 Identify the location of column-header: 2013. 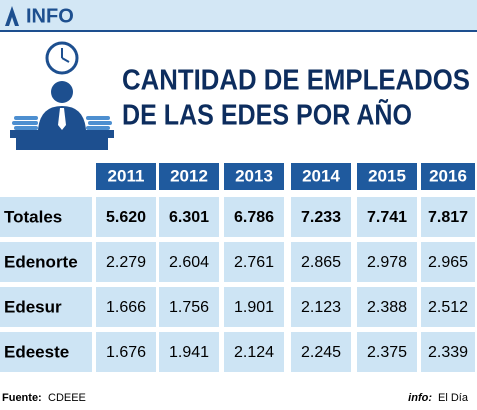
(254, 175).